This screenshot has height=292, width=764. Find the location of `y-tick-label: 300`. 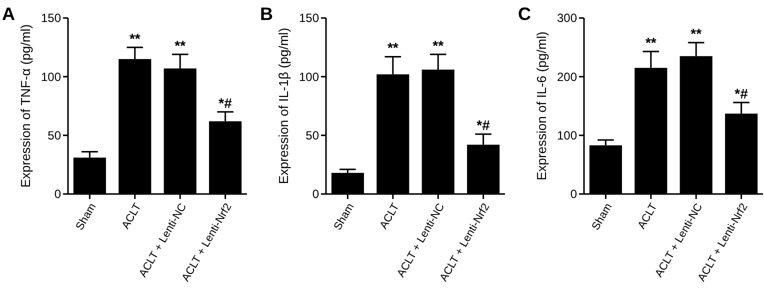

y-tick-label: 300 is located at coordinates (567, 18).